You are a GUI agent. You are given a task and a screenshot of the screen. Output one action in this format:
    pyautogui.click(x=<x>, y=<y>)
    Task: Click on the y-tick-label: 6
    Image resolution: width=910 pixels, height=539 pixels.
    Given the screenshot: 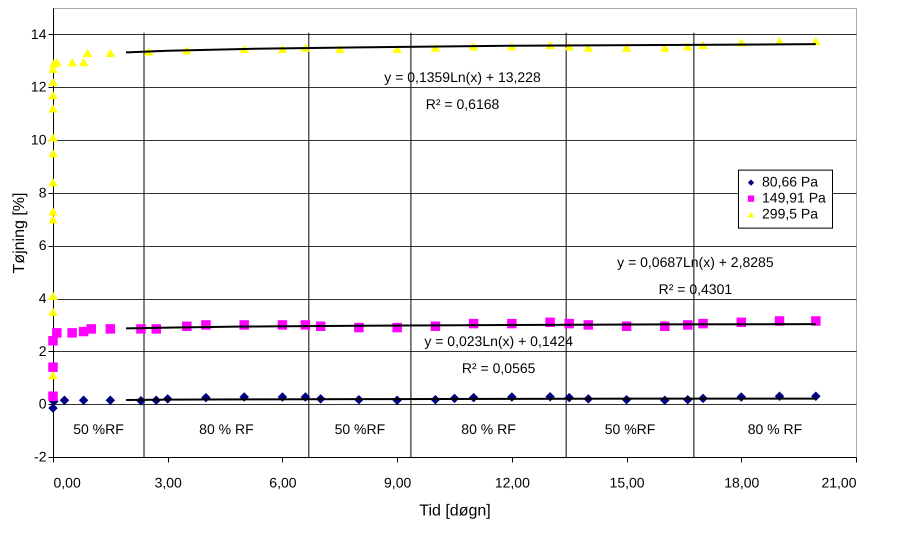 What is the action you would take?
    pyautogui.click(x=42, y=245)
    